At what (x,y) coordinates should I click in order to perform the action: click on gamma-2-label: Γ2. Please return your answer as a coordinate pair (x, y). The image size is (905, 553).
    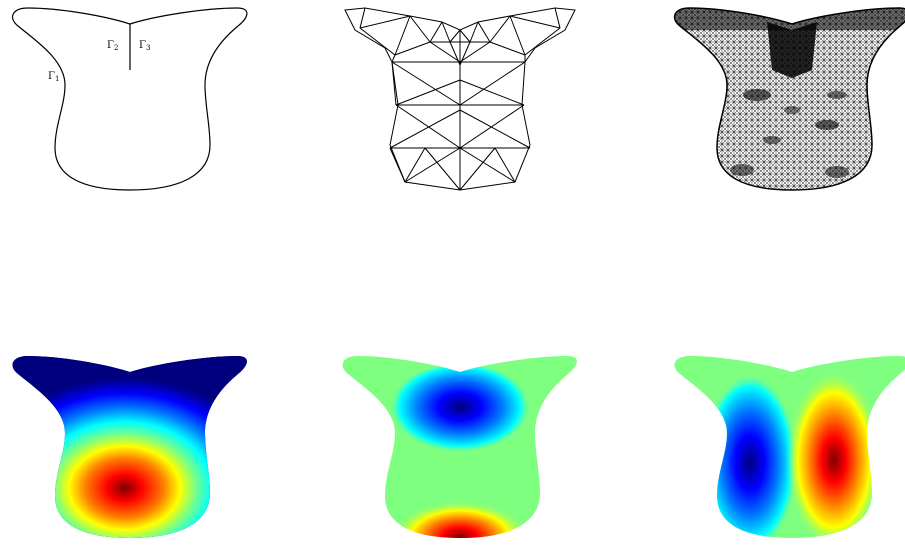
    Looking at the image, I should click on (112, 46).